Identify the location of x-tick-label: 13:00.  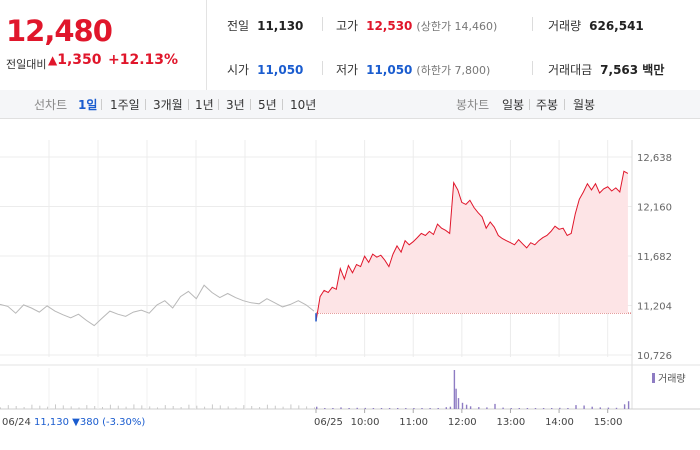
(510, 422).